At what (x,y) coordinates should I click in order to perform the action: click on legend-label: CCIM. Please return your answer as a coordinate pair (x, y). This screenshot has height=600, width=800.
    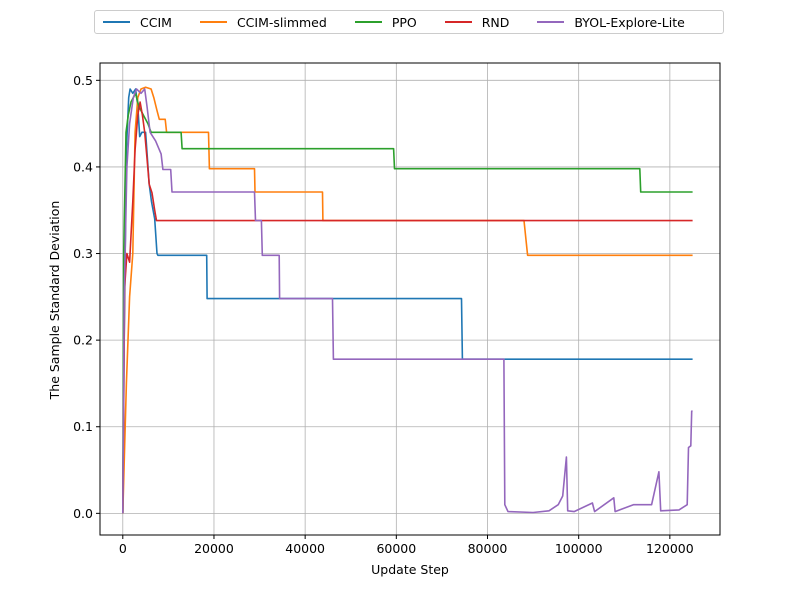
    Looking at the image, I should click on (156, 22).